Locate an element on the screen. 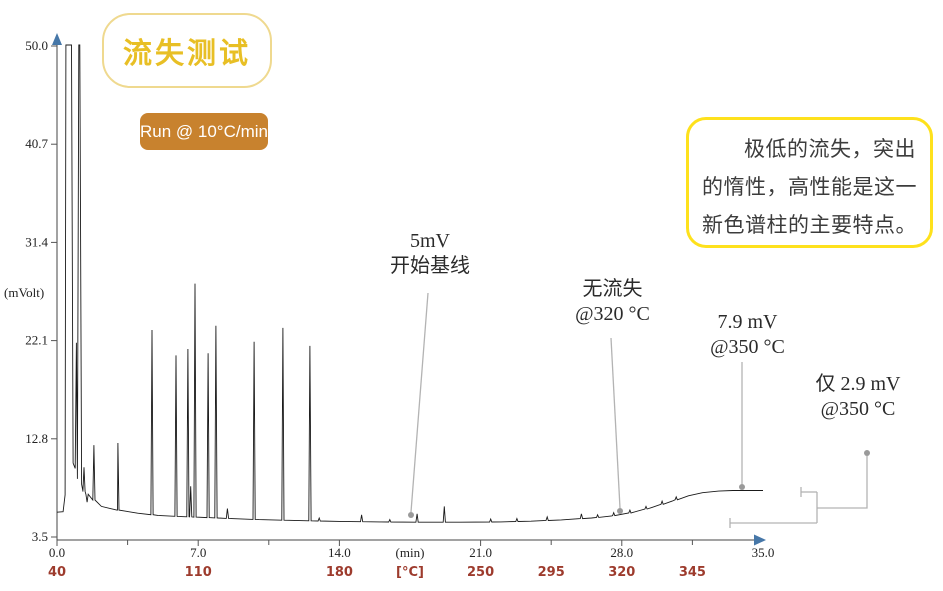 This screenshot has width=943, height=591. leader-start-baseline is located at coordinates (419, 402).